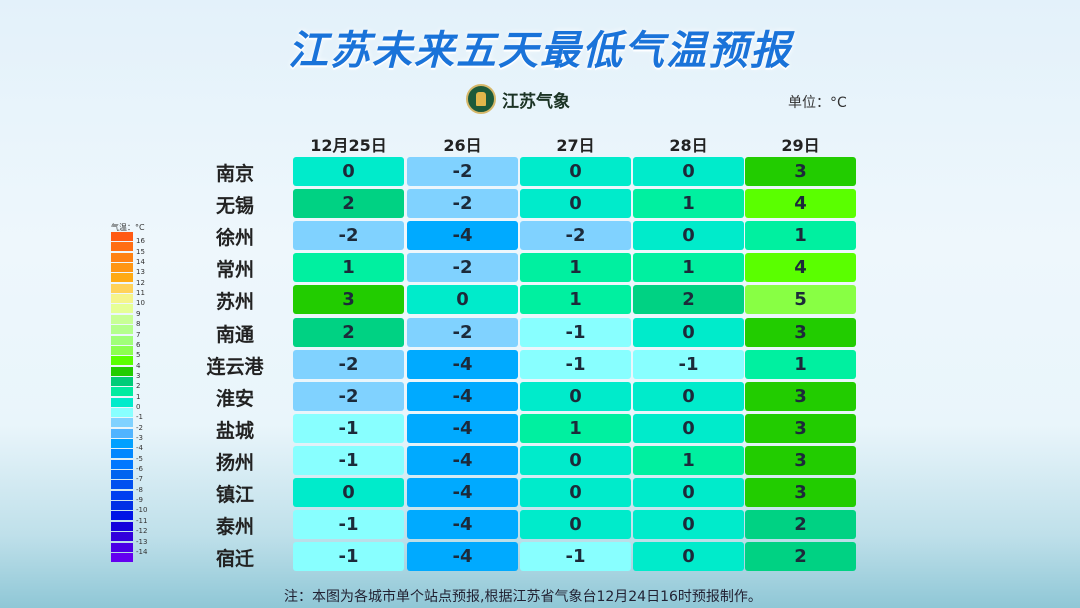 The image size is (1080, 608). What do you see at coordinates (234, 302) in the screenshot?
I see `city-label: 苏州` at bounding box center [234, 302].